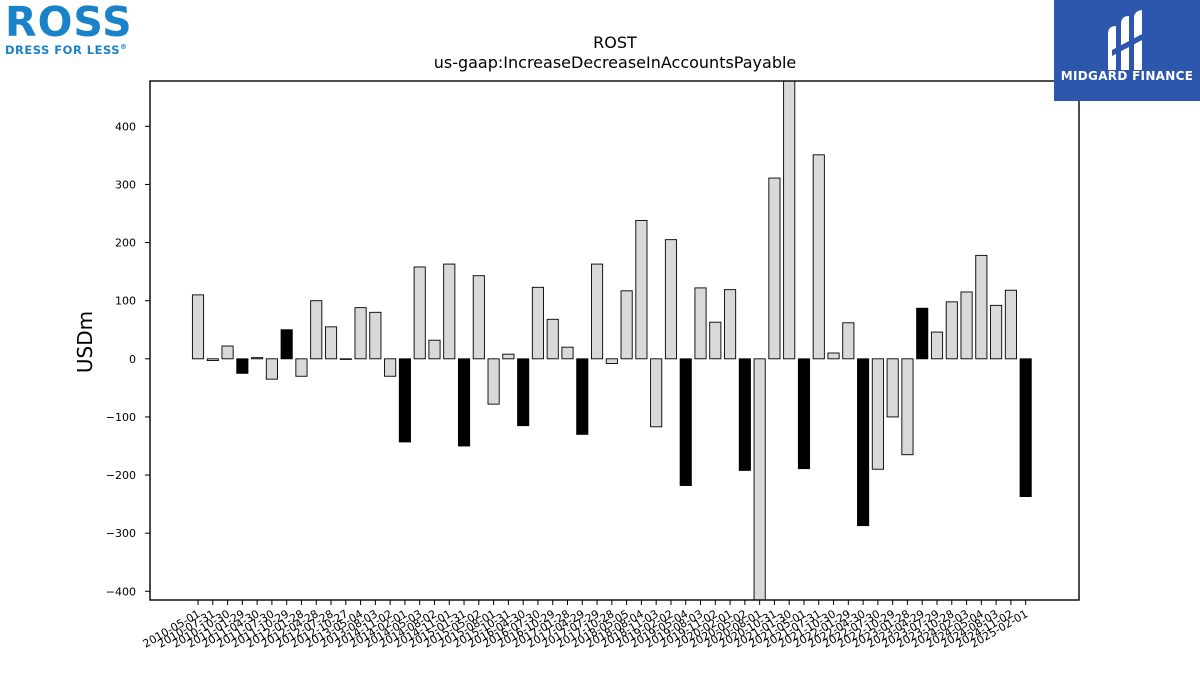 The image size is (1200, 675). What do you see at coordinates (128, 359) in the screenshot?
I see `y-axis-ticks: −400 −300 −200 −100 0 100 200 300 400` at bounding box center [128, 359].